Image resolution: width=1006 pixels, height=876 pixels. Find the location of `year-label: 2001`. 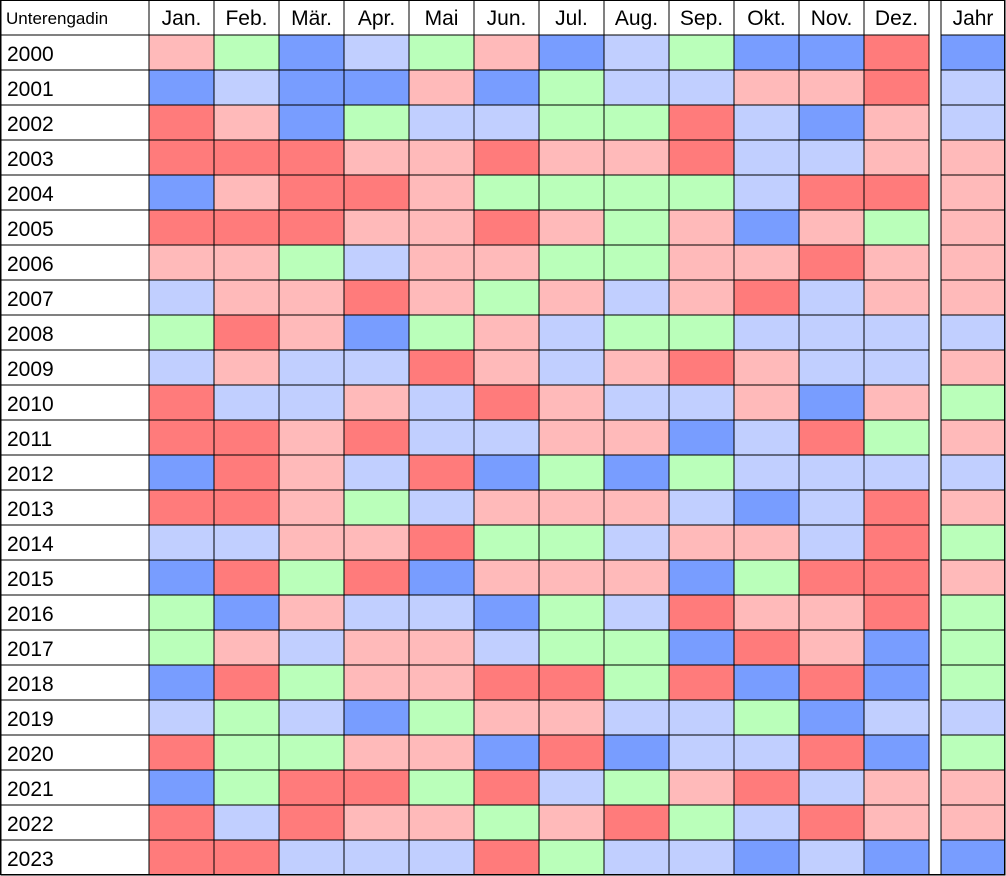

year-label: 2001 is located at coordinates (30, 89).